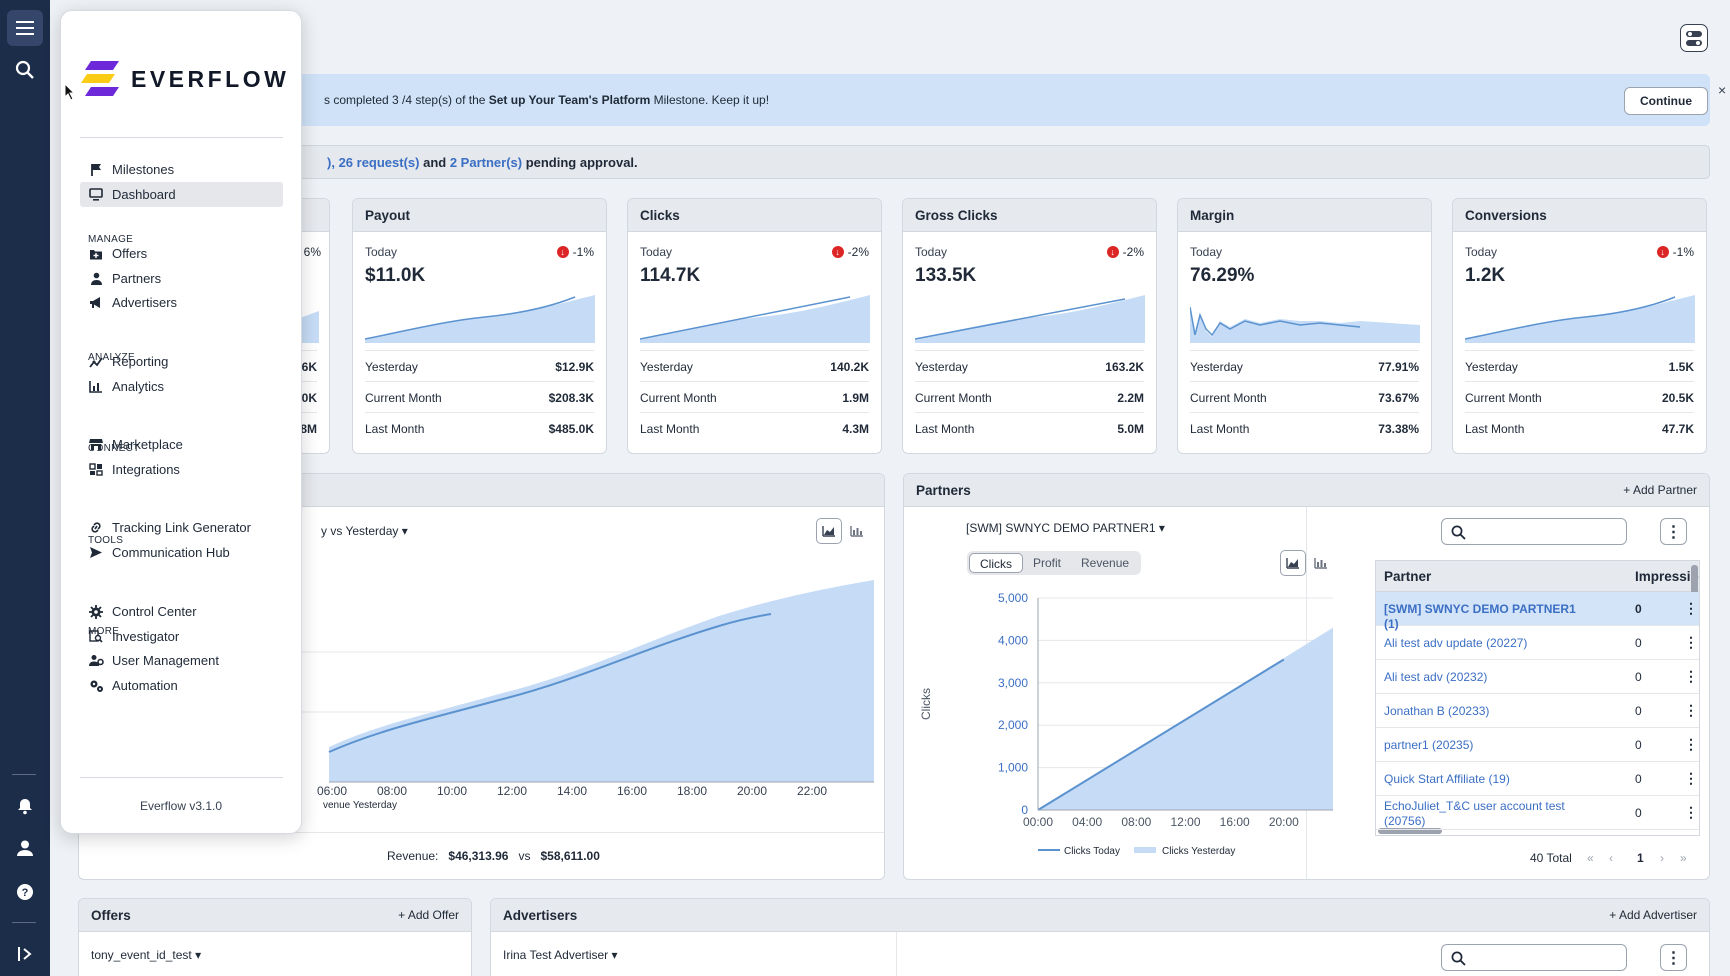 Image resolution: width=1730 pixels, height=976 pixels. What do you see at coordinates (145, 302) in the screenshot?
I see `sidebar-item-label: Advertisers` at bounding box center [145, 302].